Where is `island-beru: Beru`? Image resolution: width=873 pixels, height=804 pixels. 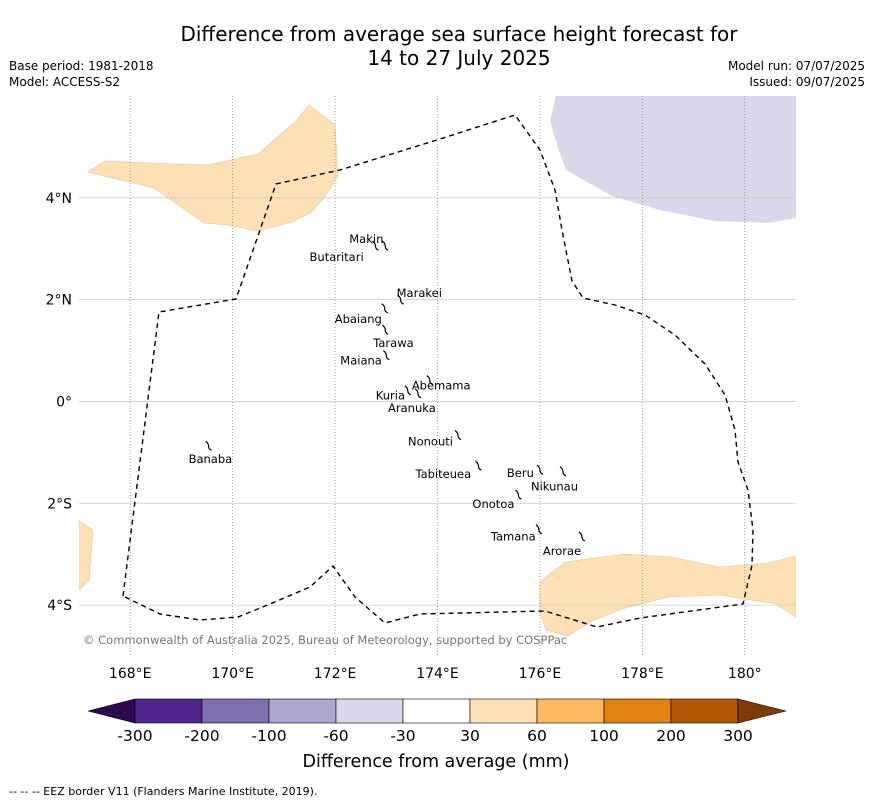 island-beru: Beru is located at coordinates (525, 472).